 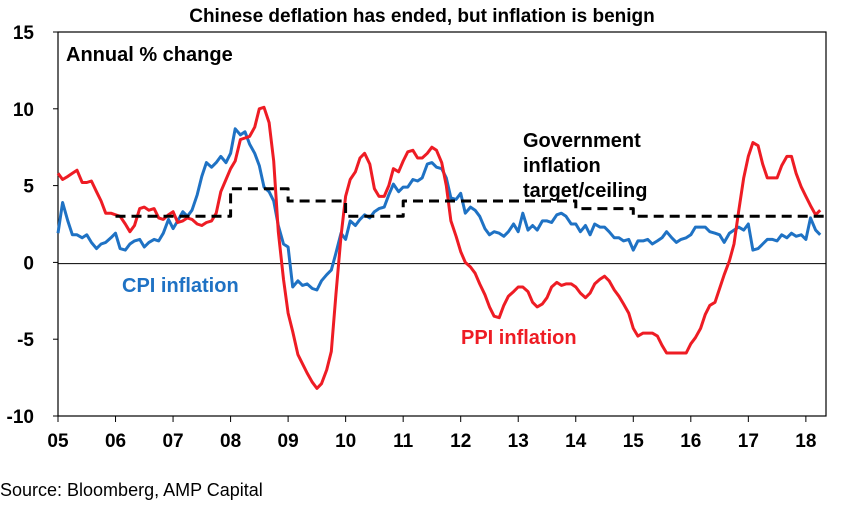 I want to click on x-tick-label: 16, so click(x=690, y=441).